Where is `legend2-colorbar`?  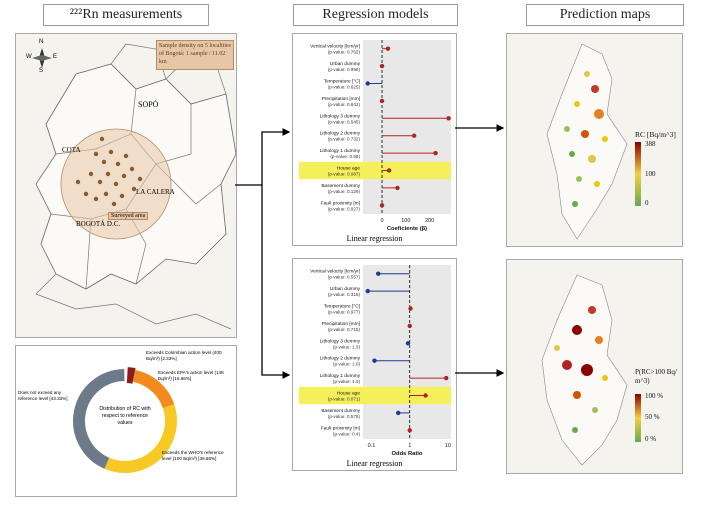 legend2-colorbar is located at coordinates (638, 418).